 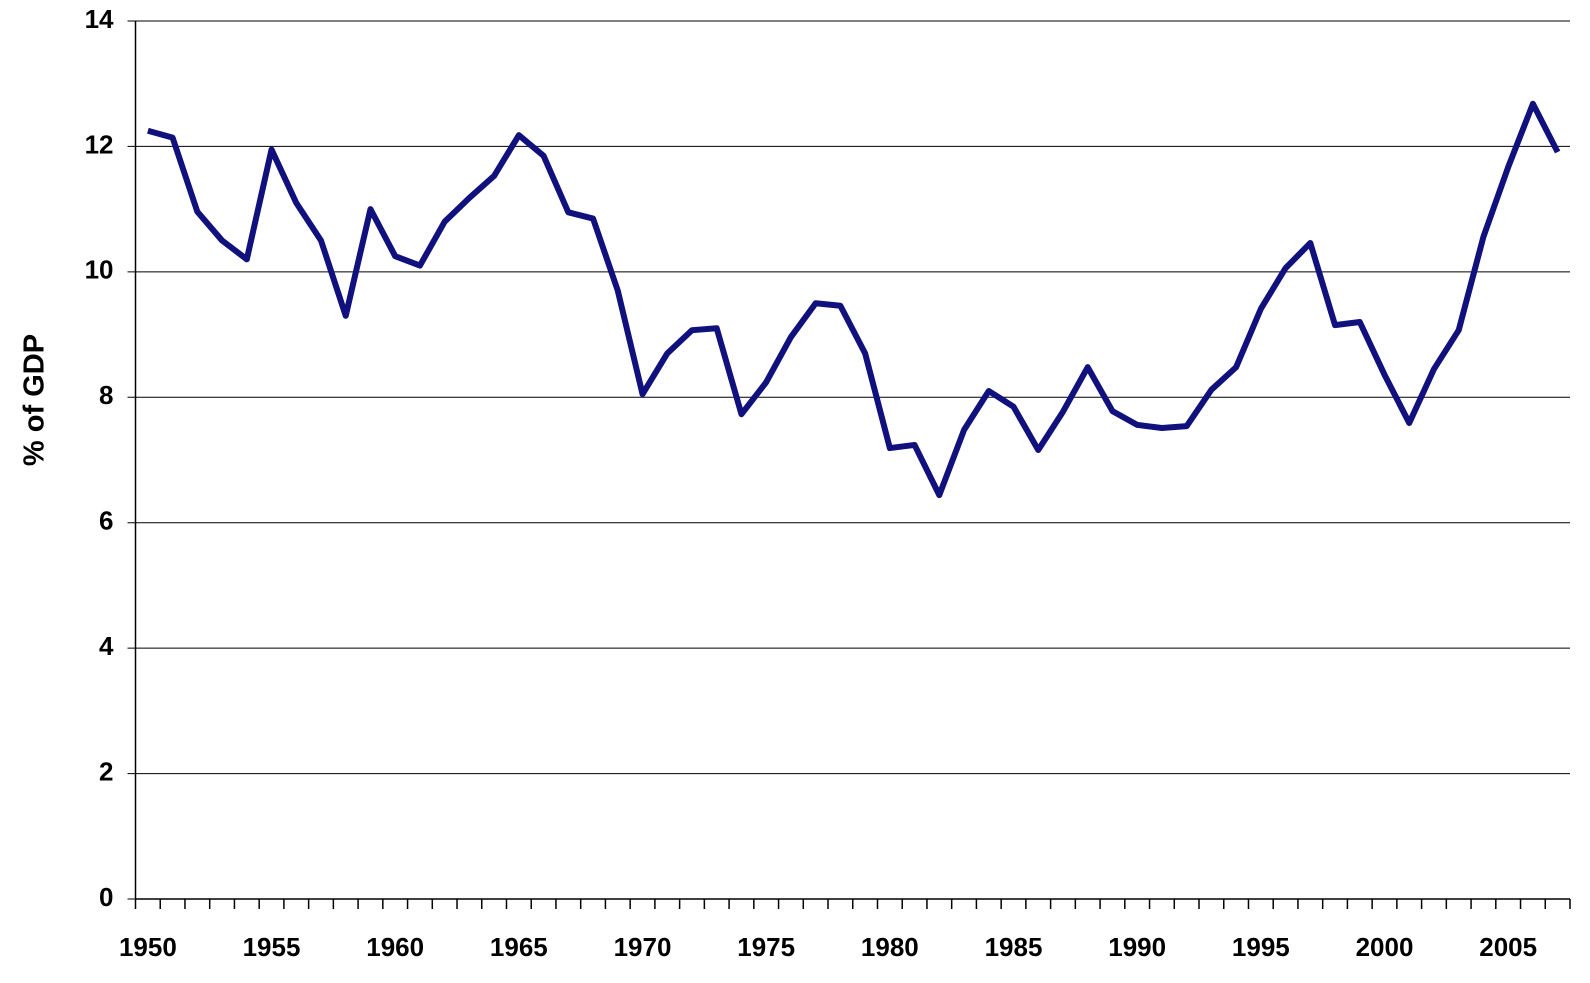 I want to click on x-tick-label: 1985, so click(x=1014, y=947).